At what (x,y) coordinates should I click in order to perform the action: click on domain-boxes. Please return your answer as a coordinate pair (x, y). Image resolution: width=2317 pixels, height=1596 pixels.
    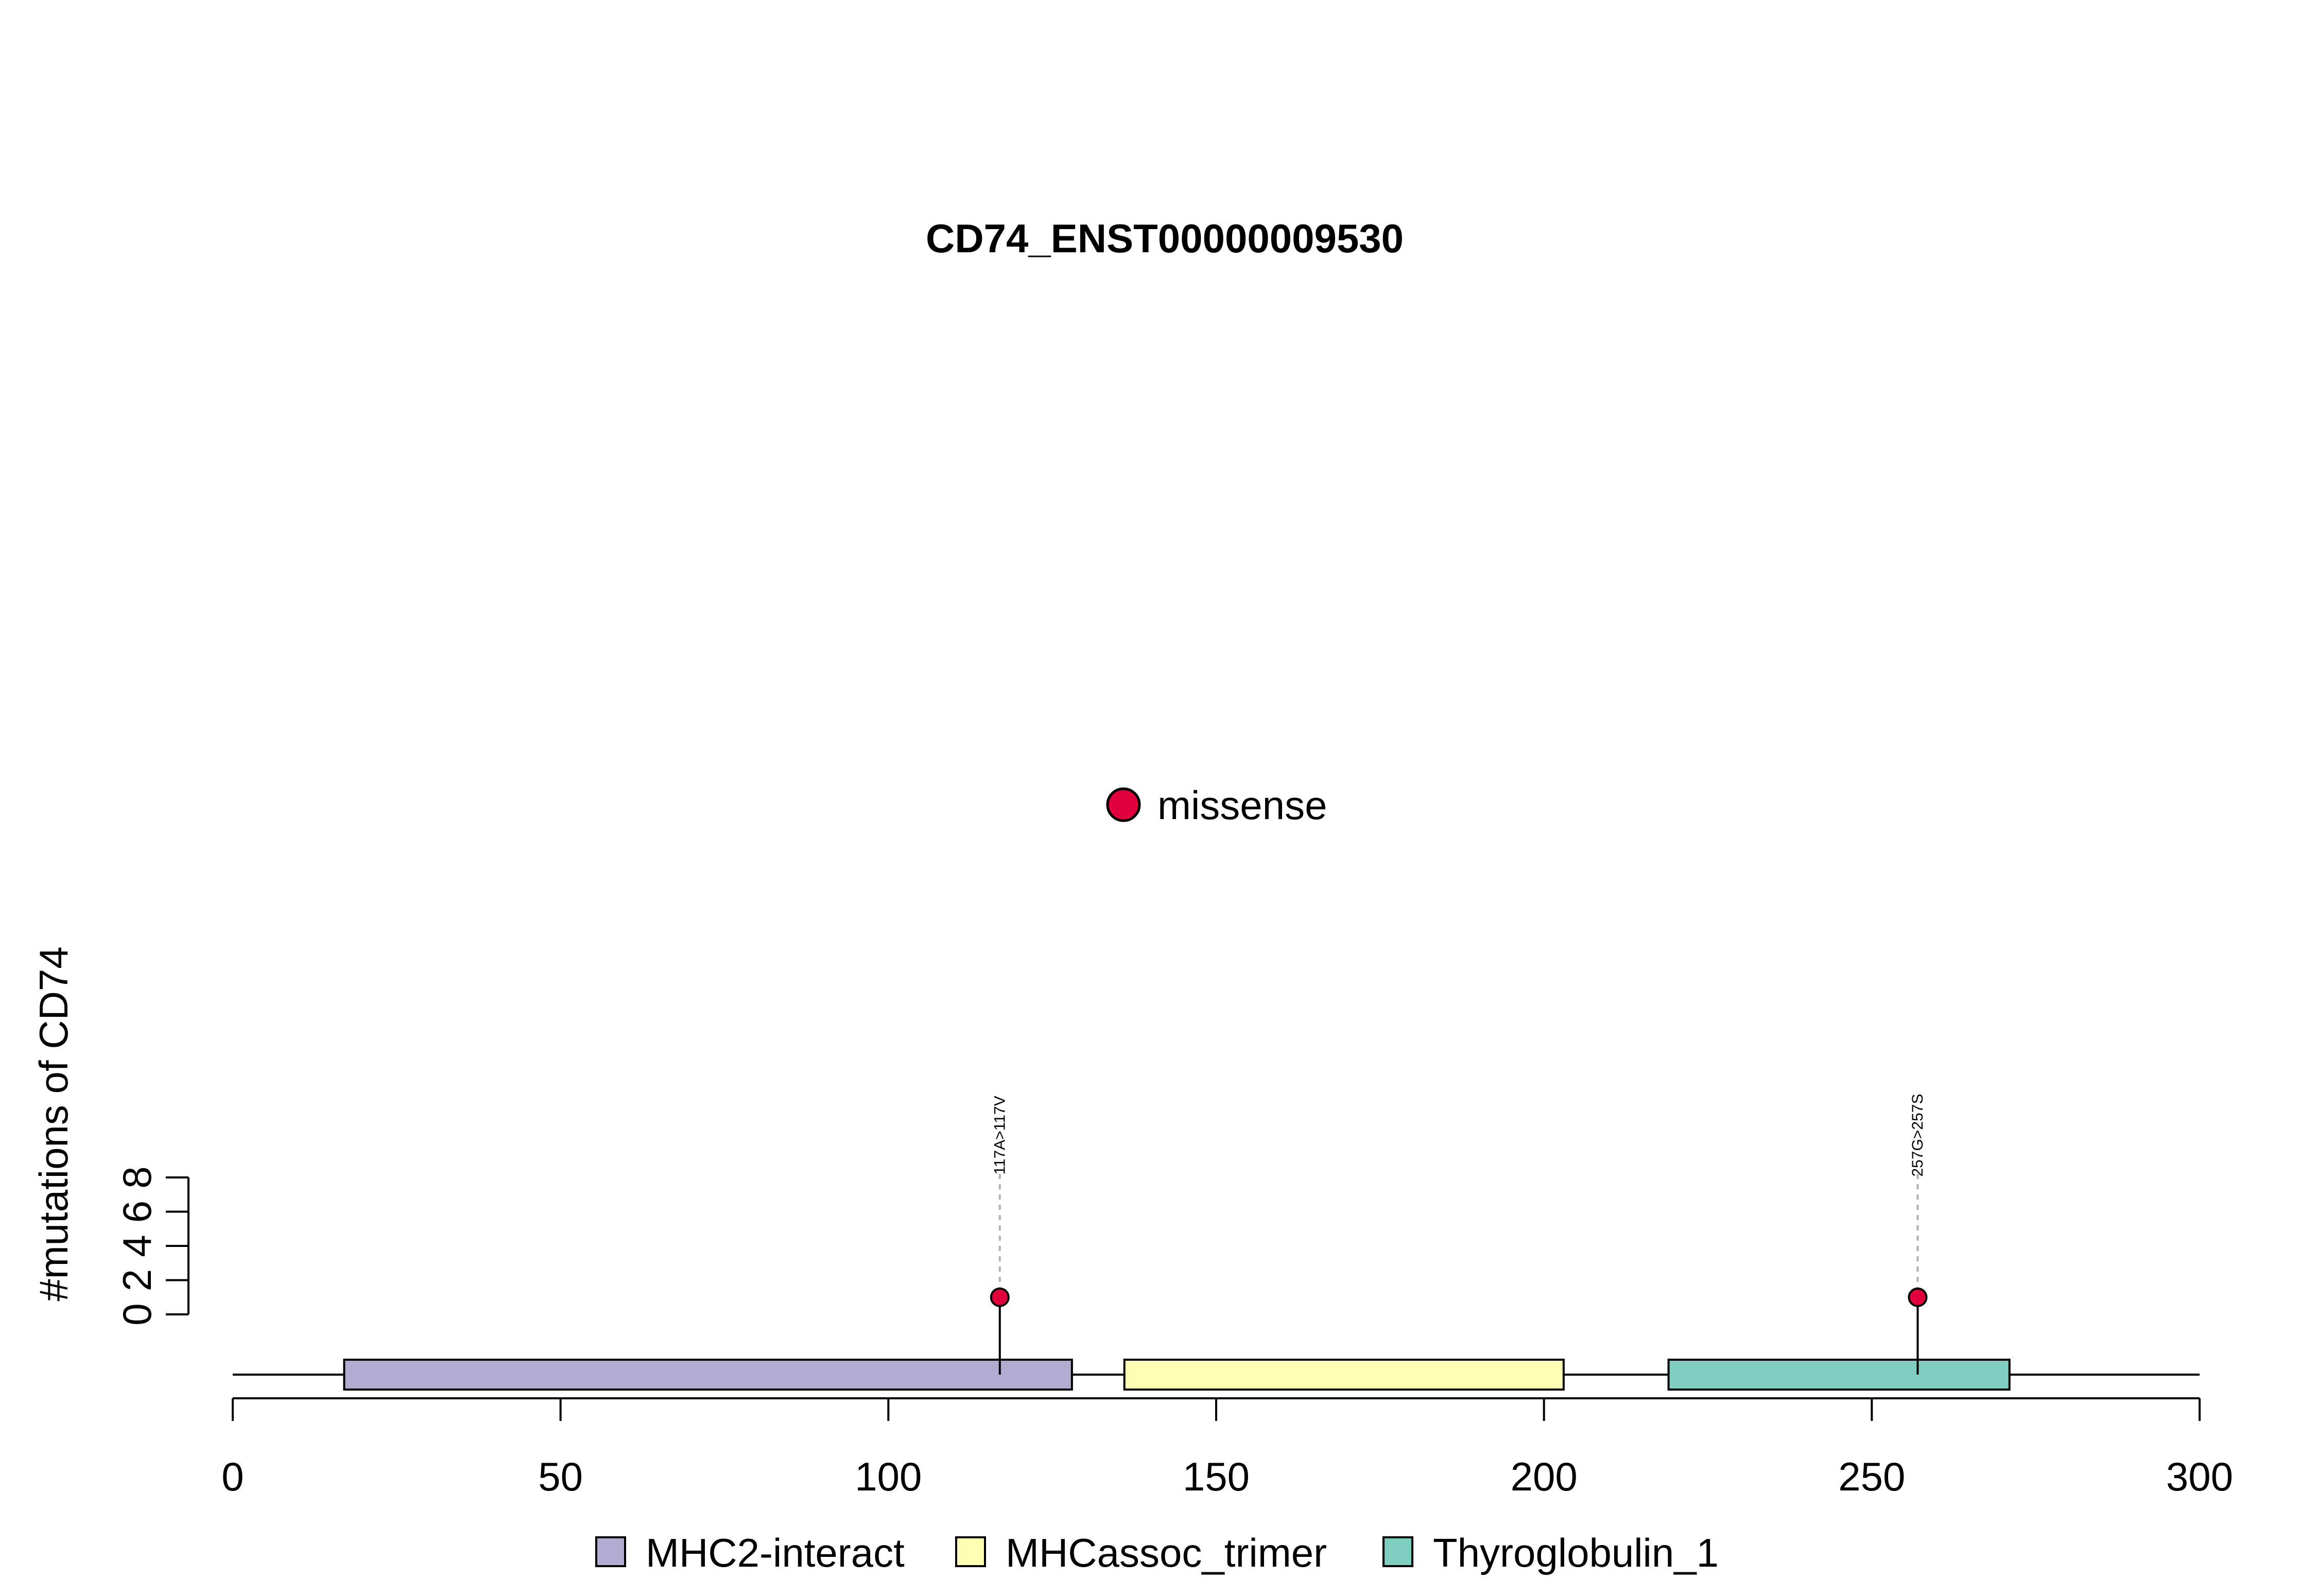
    Looking at the image, I should click on (1177, 1375).